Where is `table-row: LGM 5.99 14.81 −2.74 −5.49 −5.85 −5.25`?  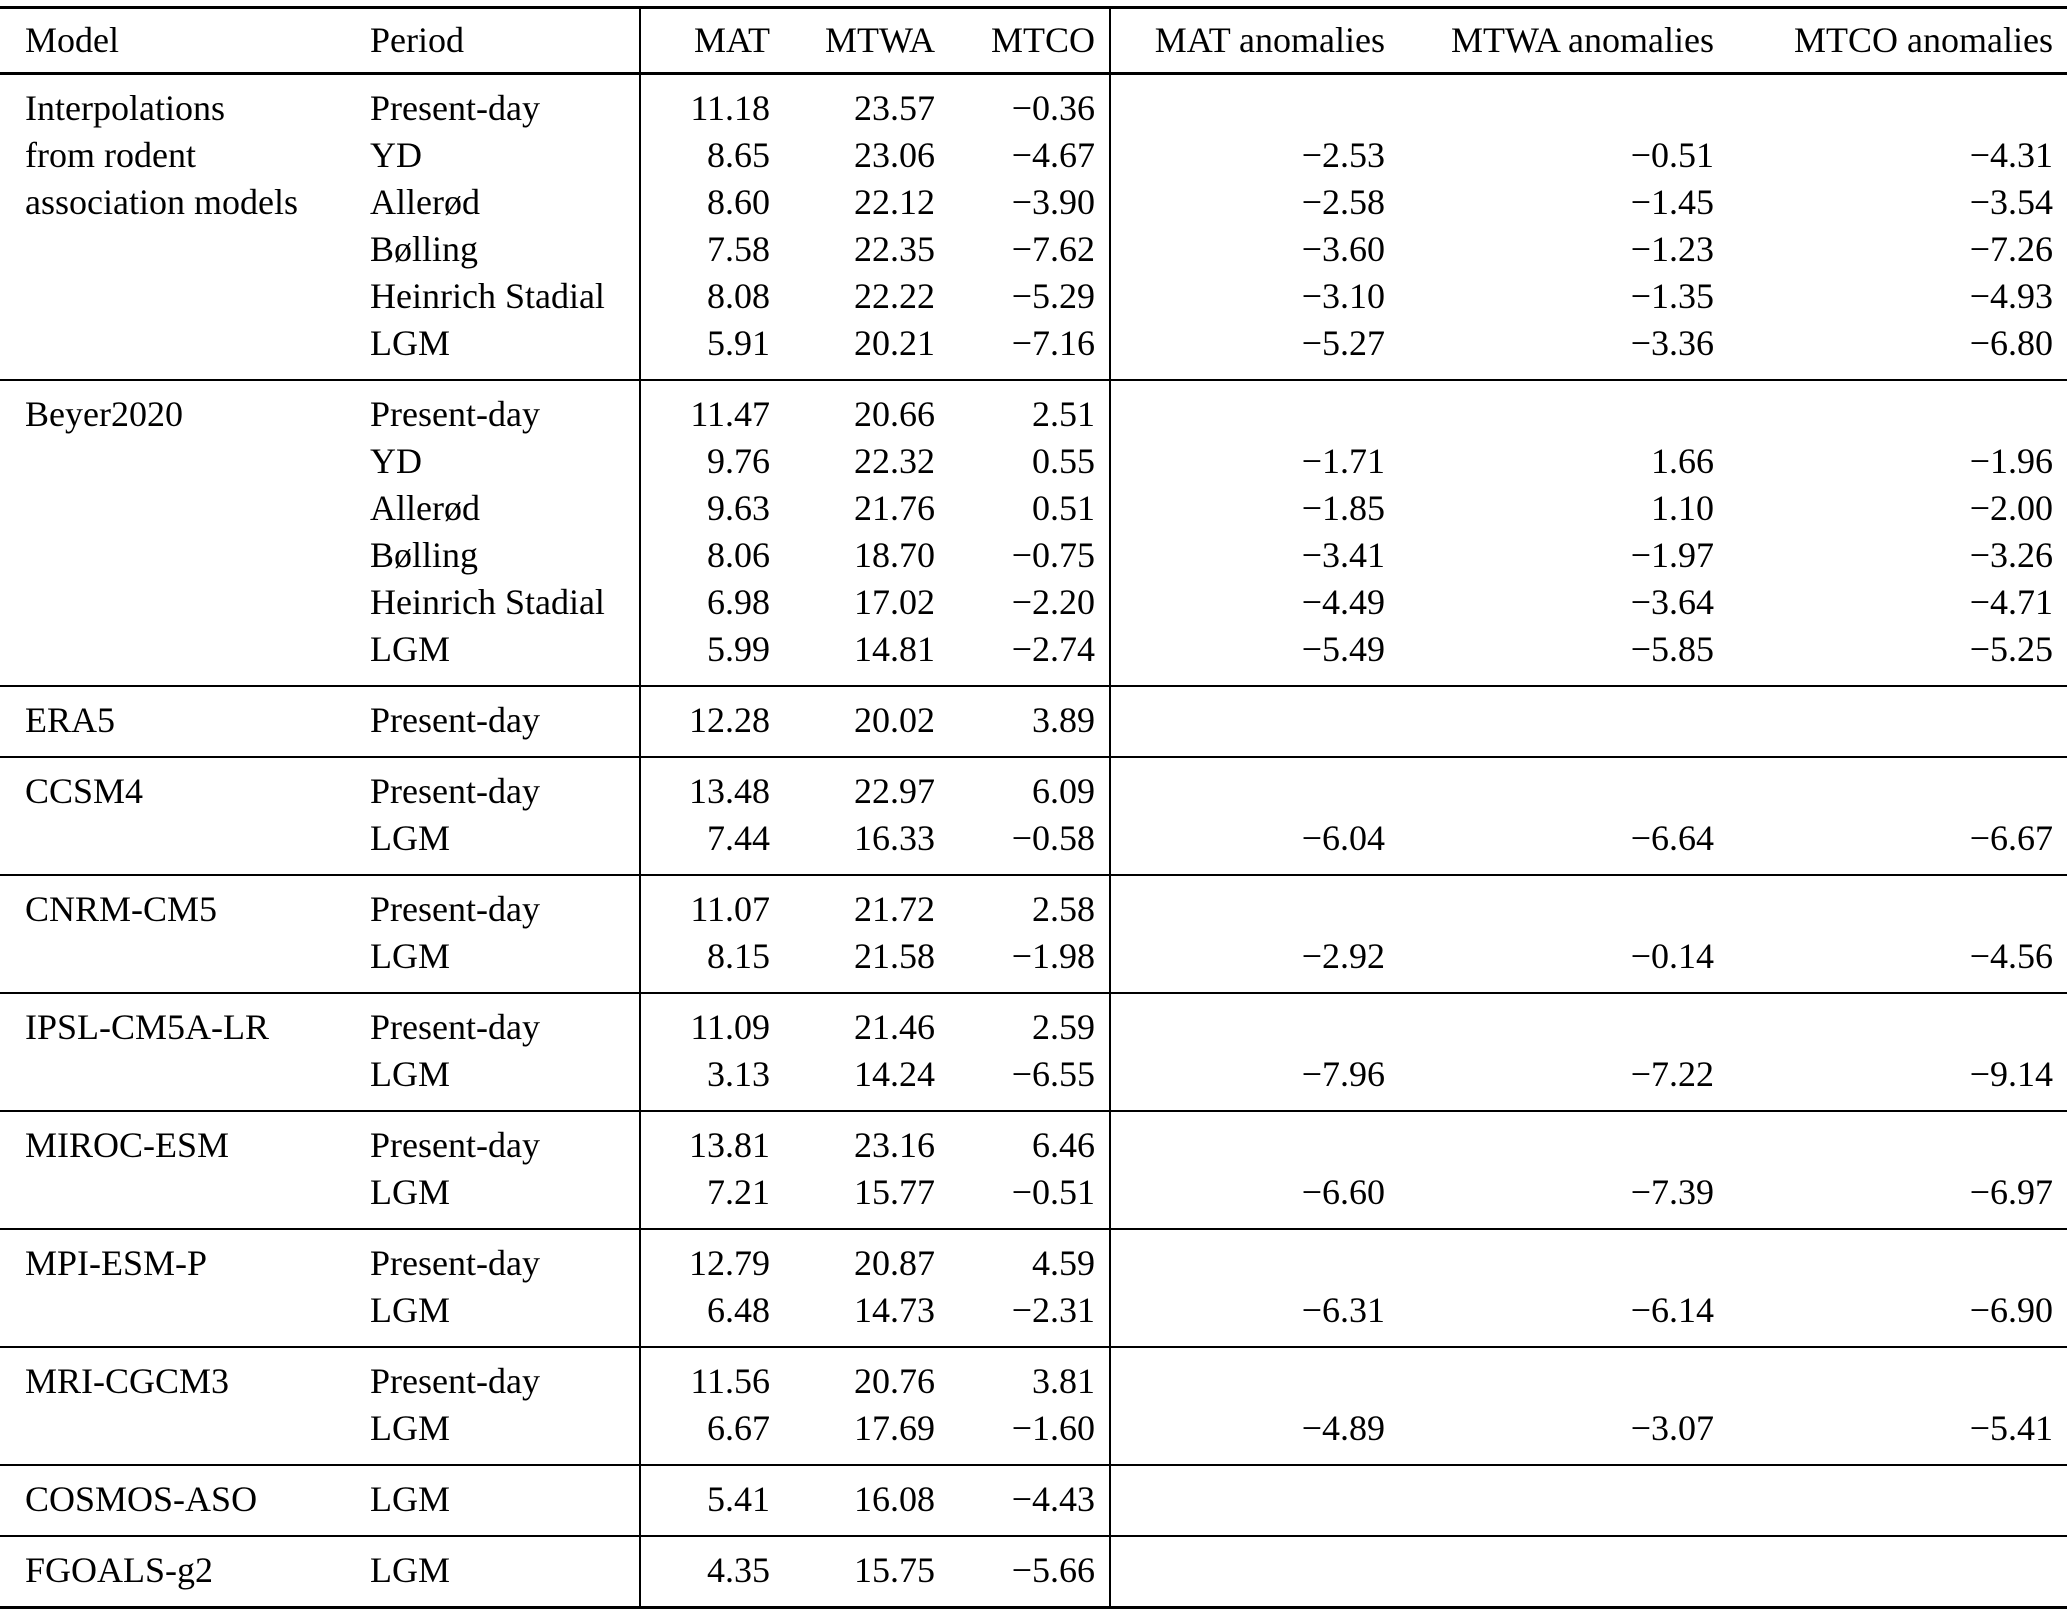
table-row: LGM 5.99 14.81 −2.74 −5.49 −5.85 −5.25 is located at coordinates (1033, 656).